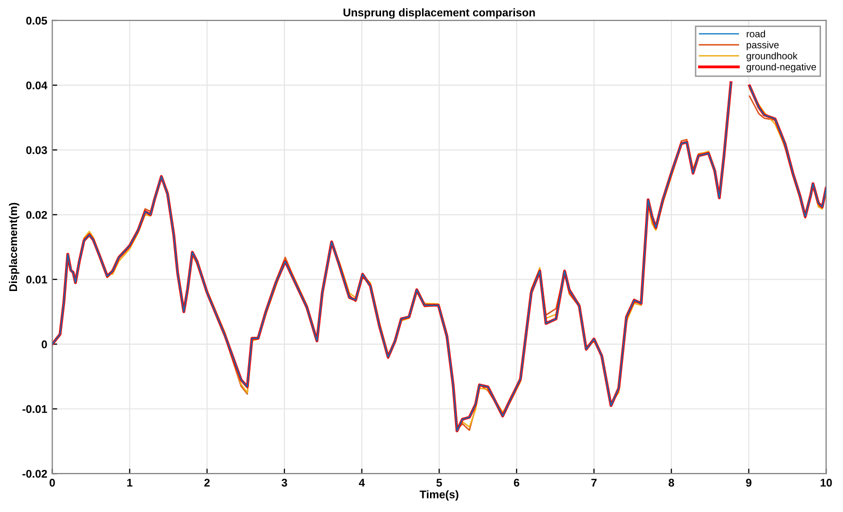  What do you see at coordinates (361, 482) in the screenshot?
I see `x-tick-label: 4` at bounding box center [361, 482].